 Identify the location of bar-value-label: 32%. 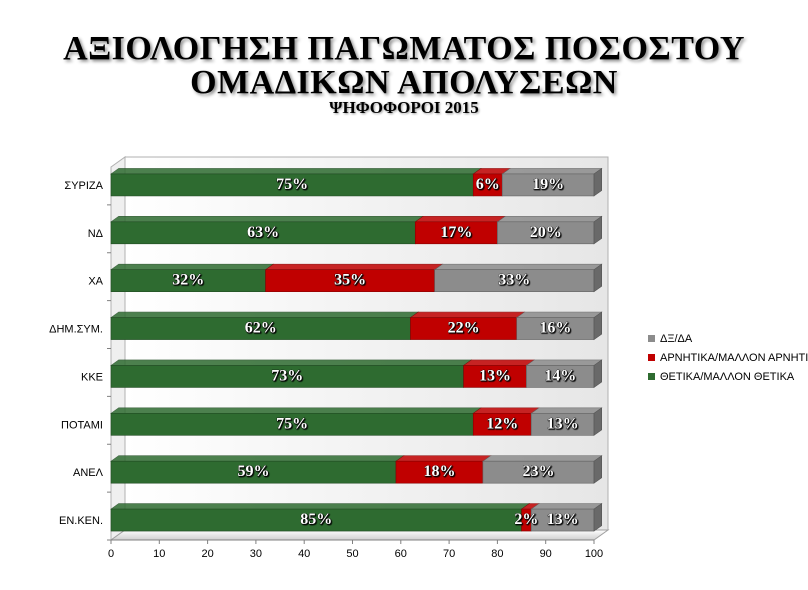
(188, 280).